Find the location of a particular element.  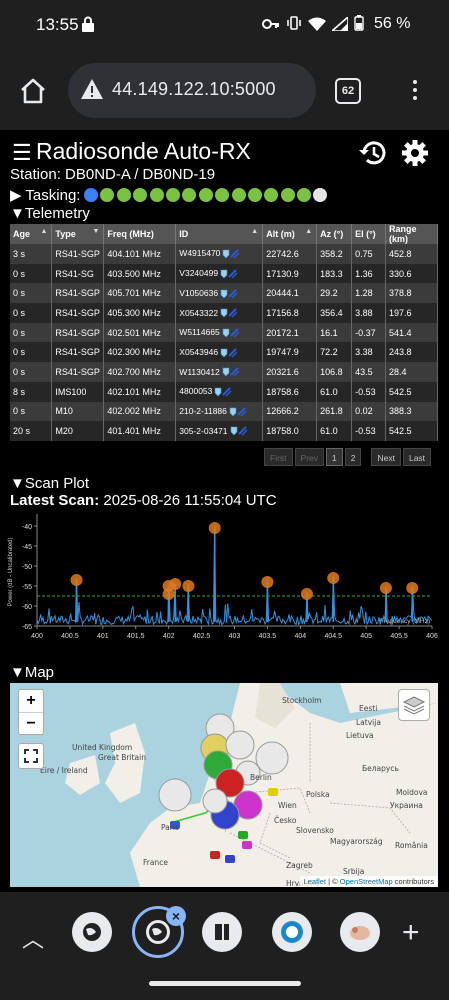

new-tab-button: + is located at coordinates (411, 932).